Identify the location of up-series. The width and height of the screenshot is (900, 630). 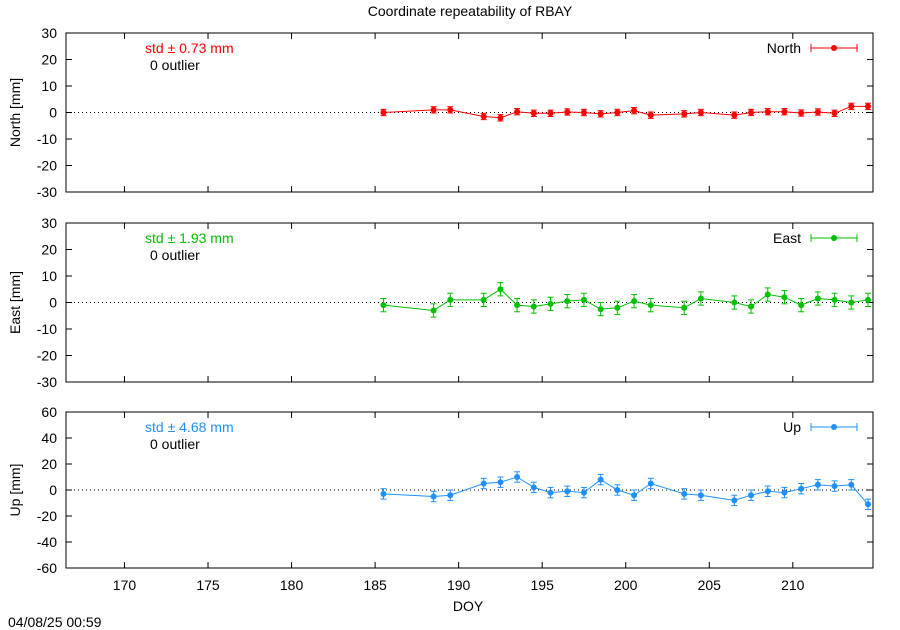
(625, 490).